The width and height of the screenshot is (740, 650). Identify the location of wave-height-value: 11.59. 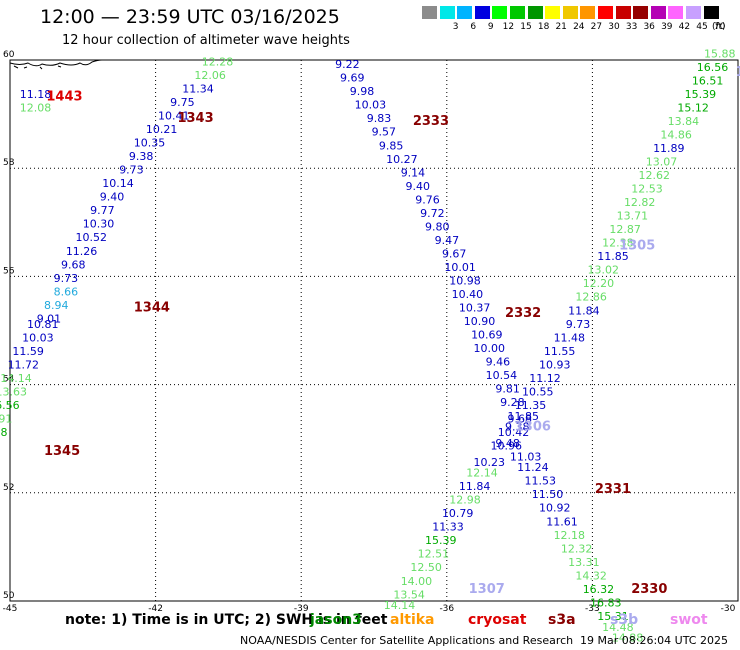
(28, 351).